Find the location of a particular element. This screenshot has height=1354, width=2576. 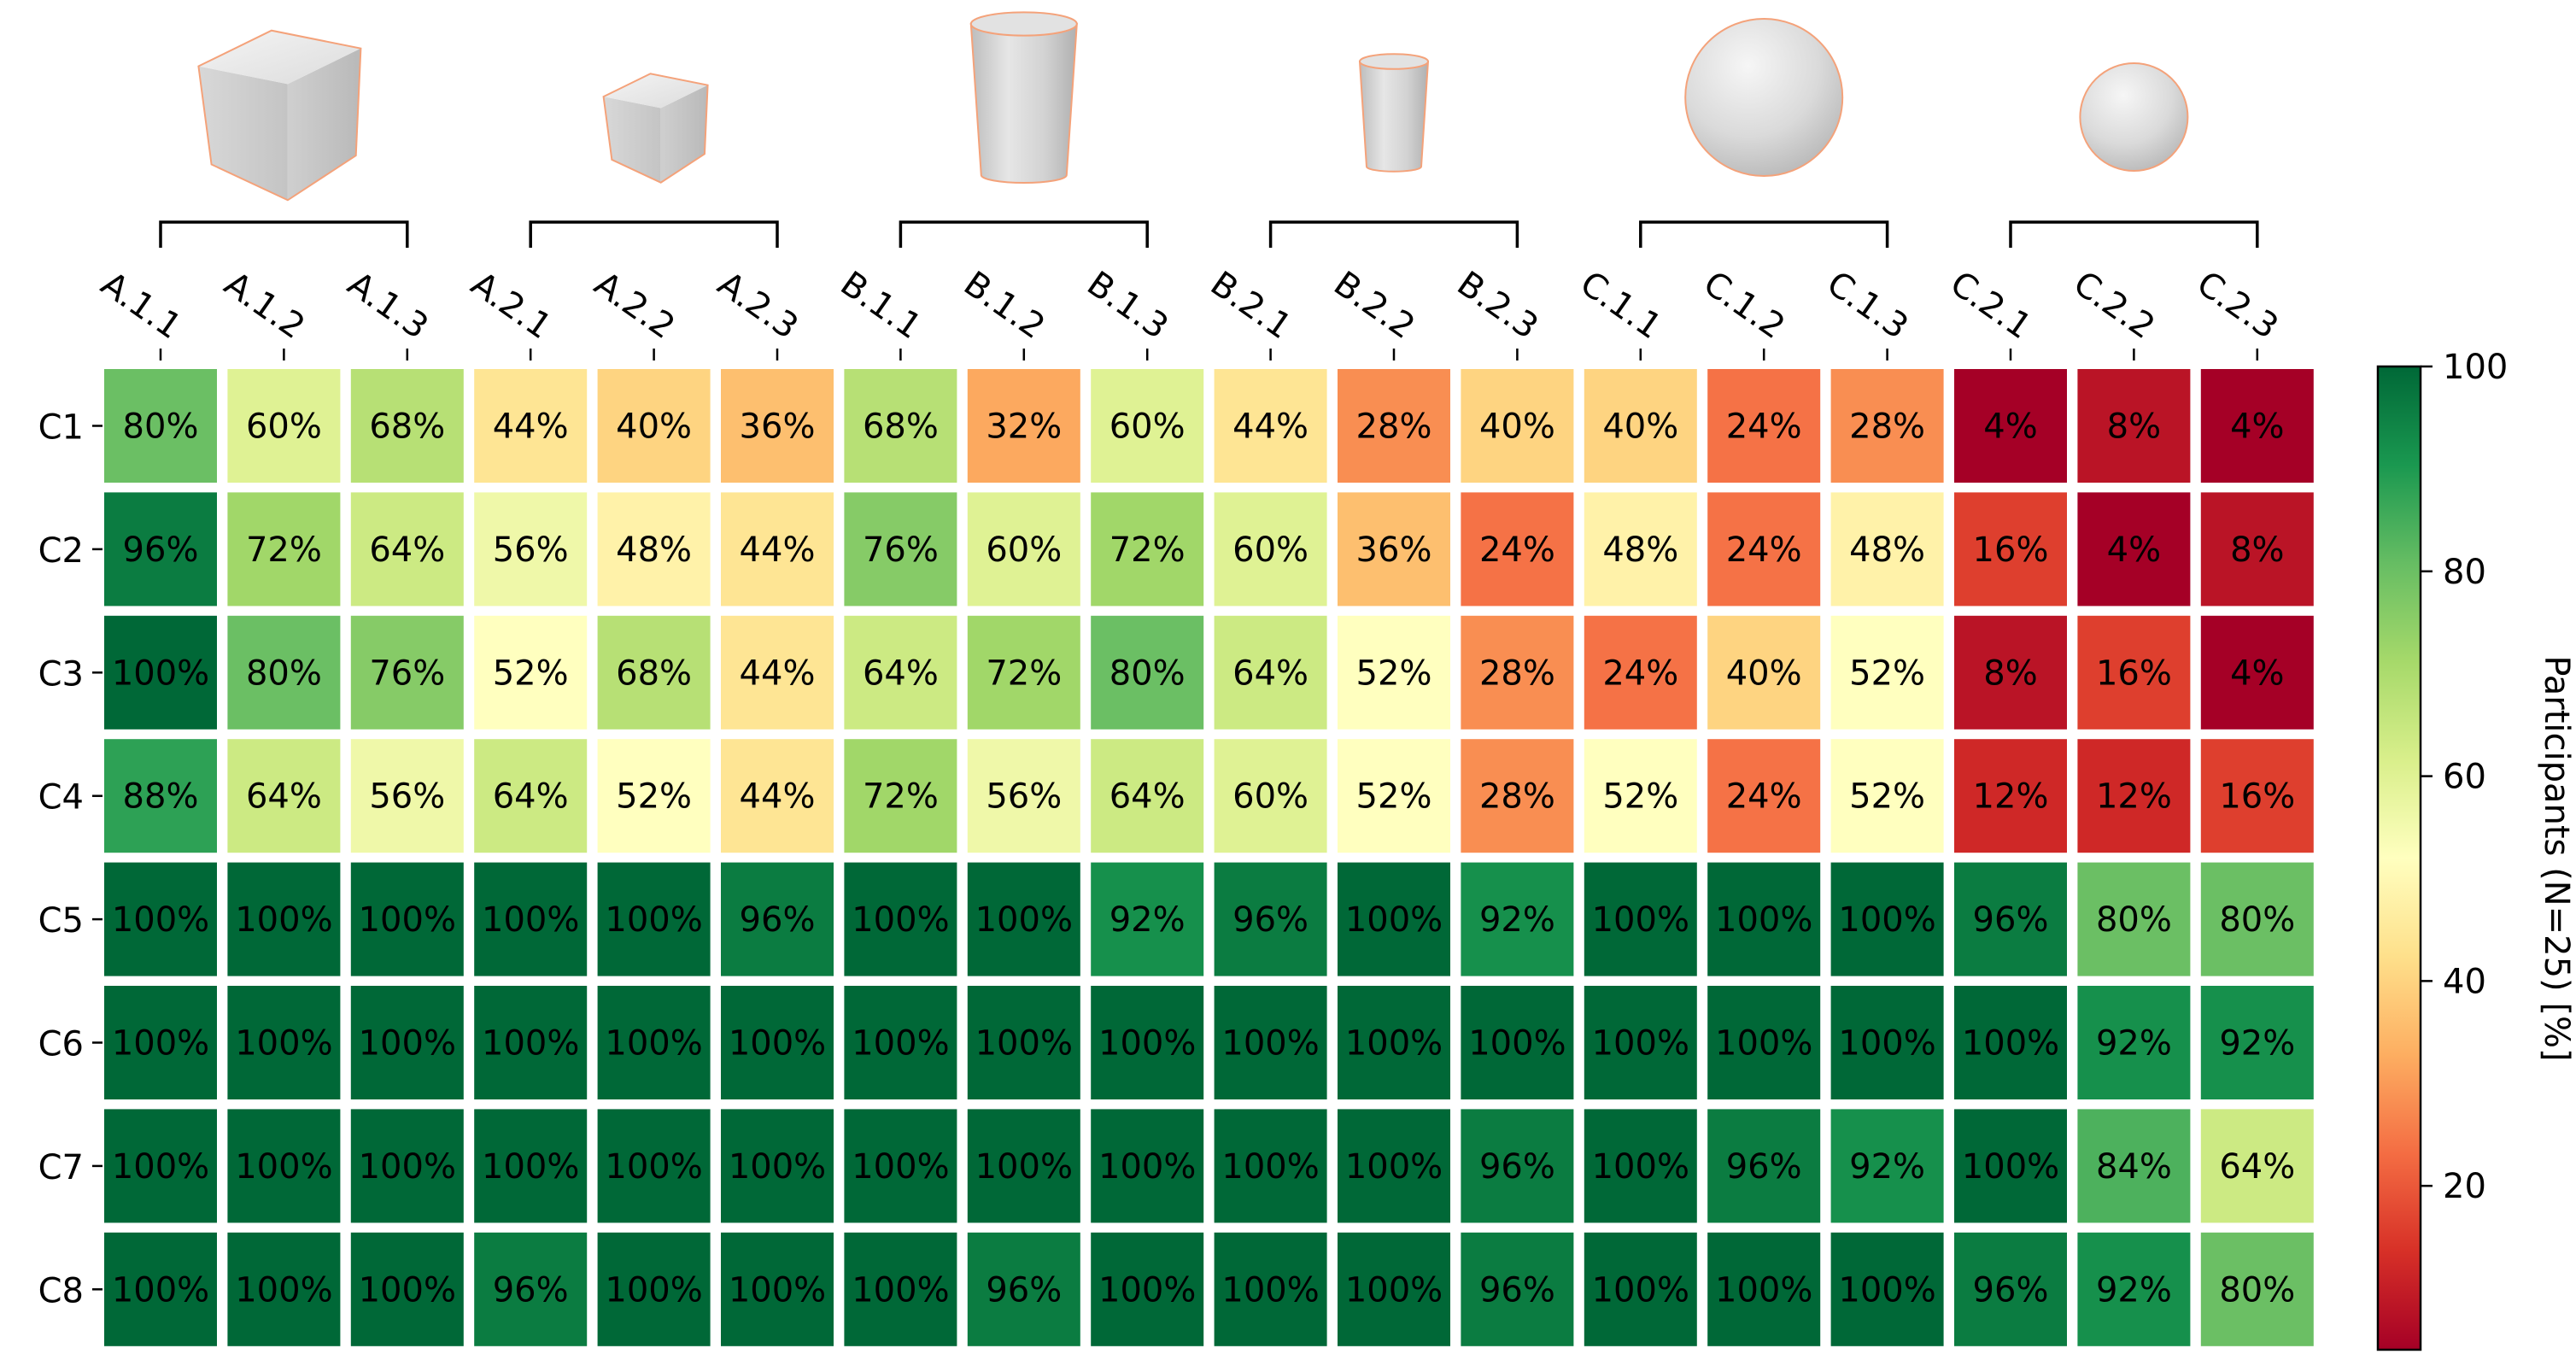

heatmap-cell-C6-C.2.3 is located at coordinates (2257, 1042).